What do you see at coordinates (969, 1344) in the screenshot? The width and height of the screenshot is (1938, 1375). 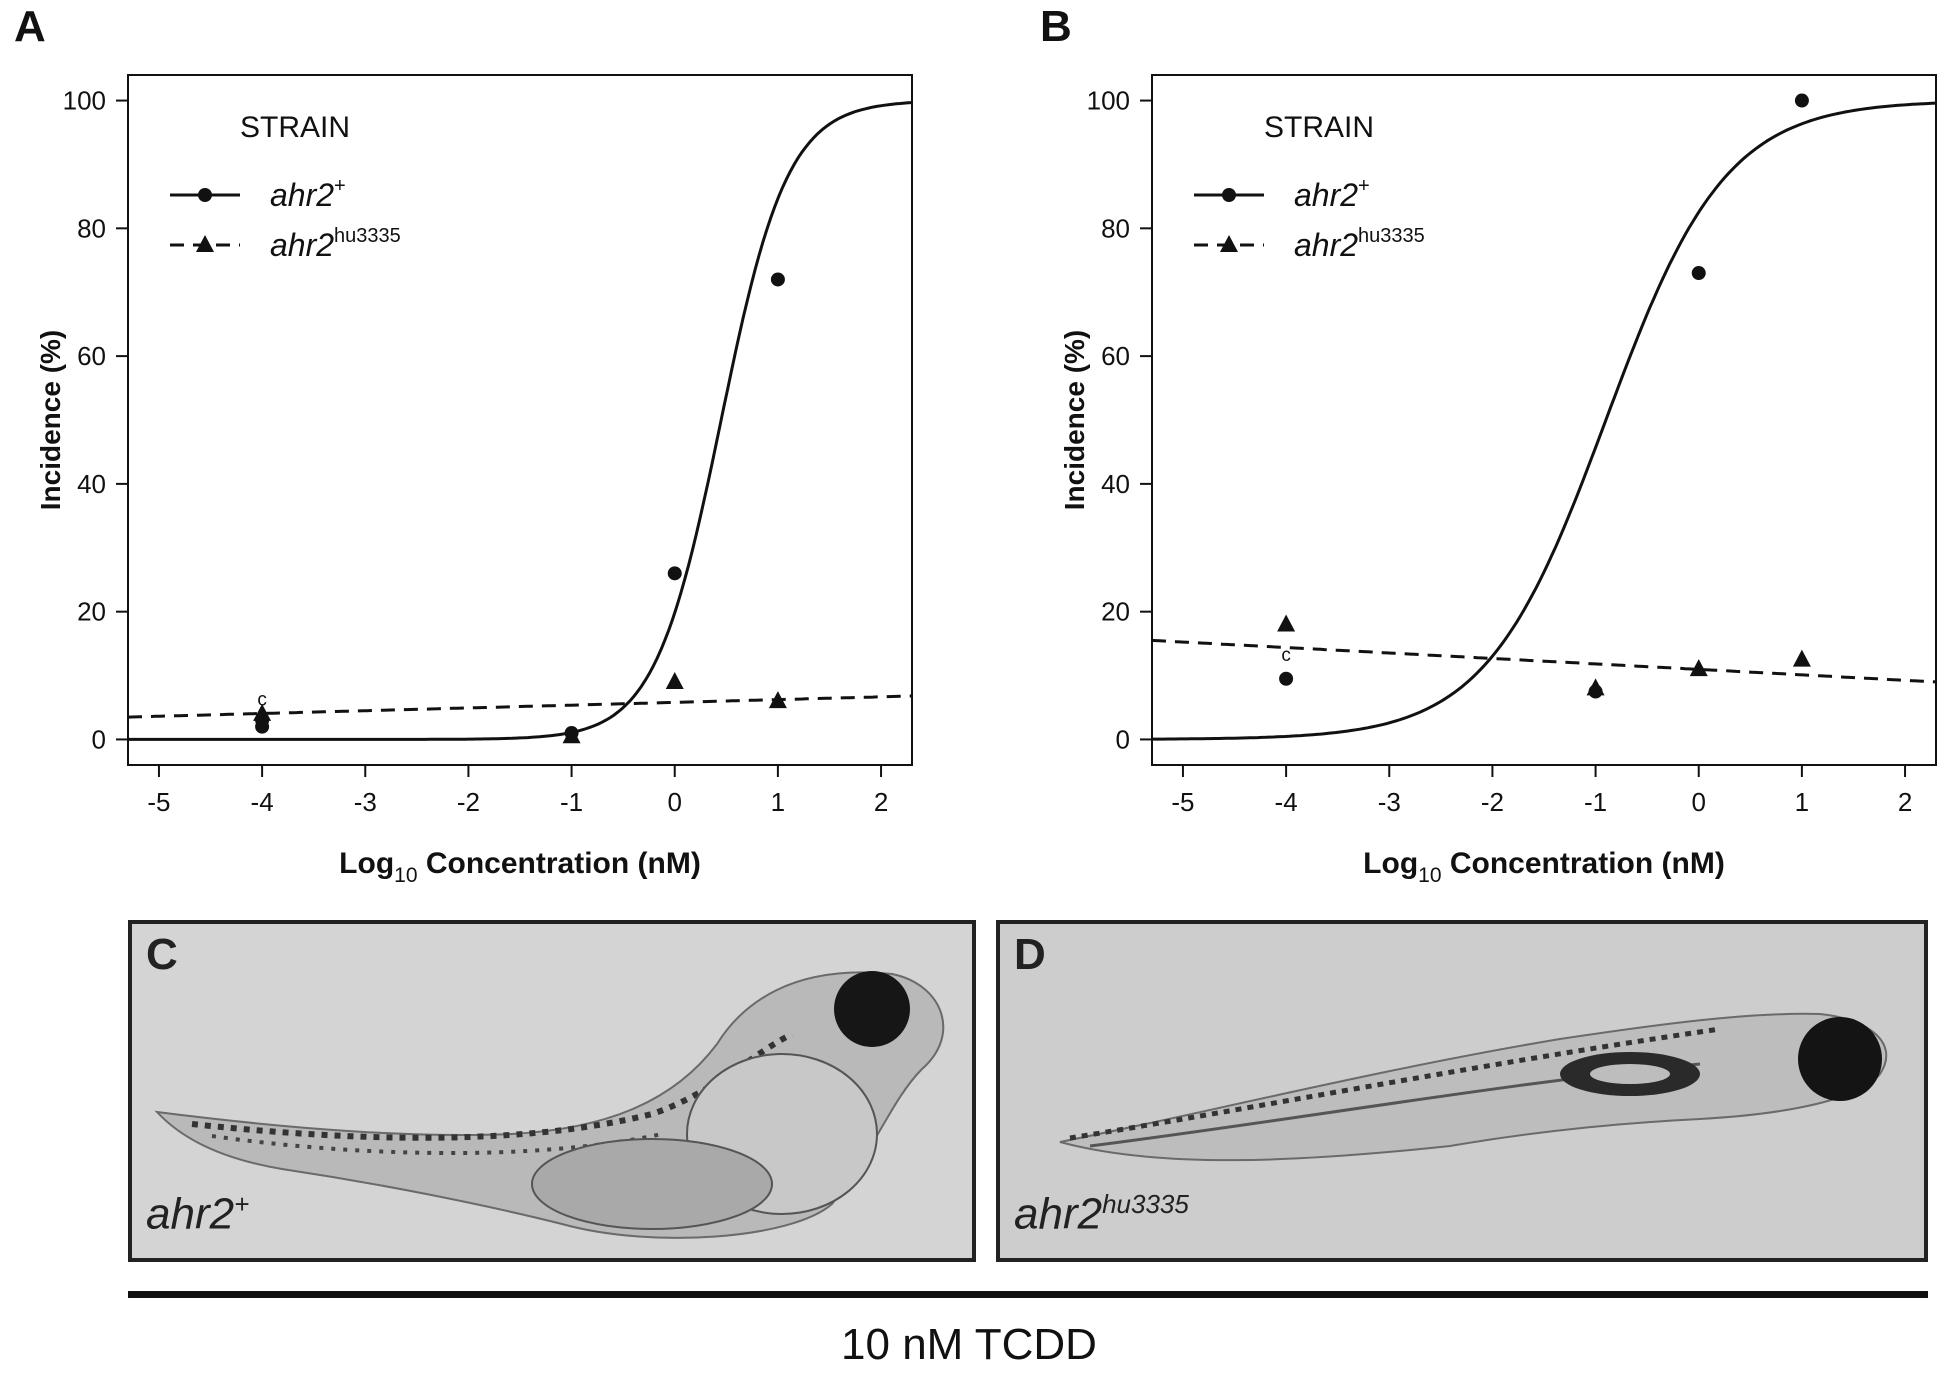 I see `caption: 10 nM TCDD` at bounding box center [969, 1344].